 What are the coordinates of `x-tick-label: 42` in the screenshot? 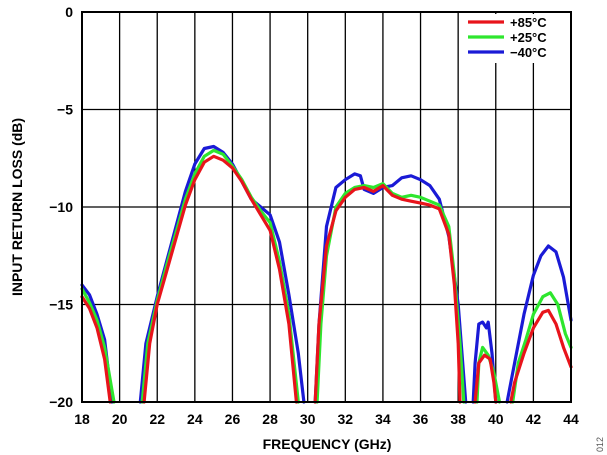 It's located at (534, 419).